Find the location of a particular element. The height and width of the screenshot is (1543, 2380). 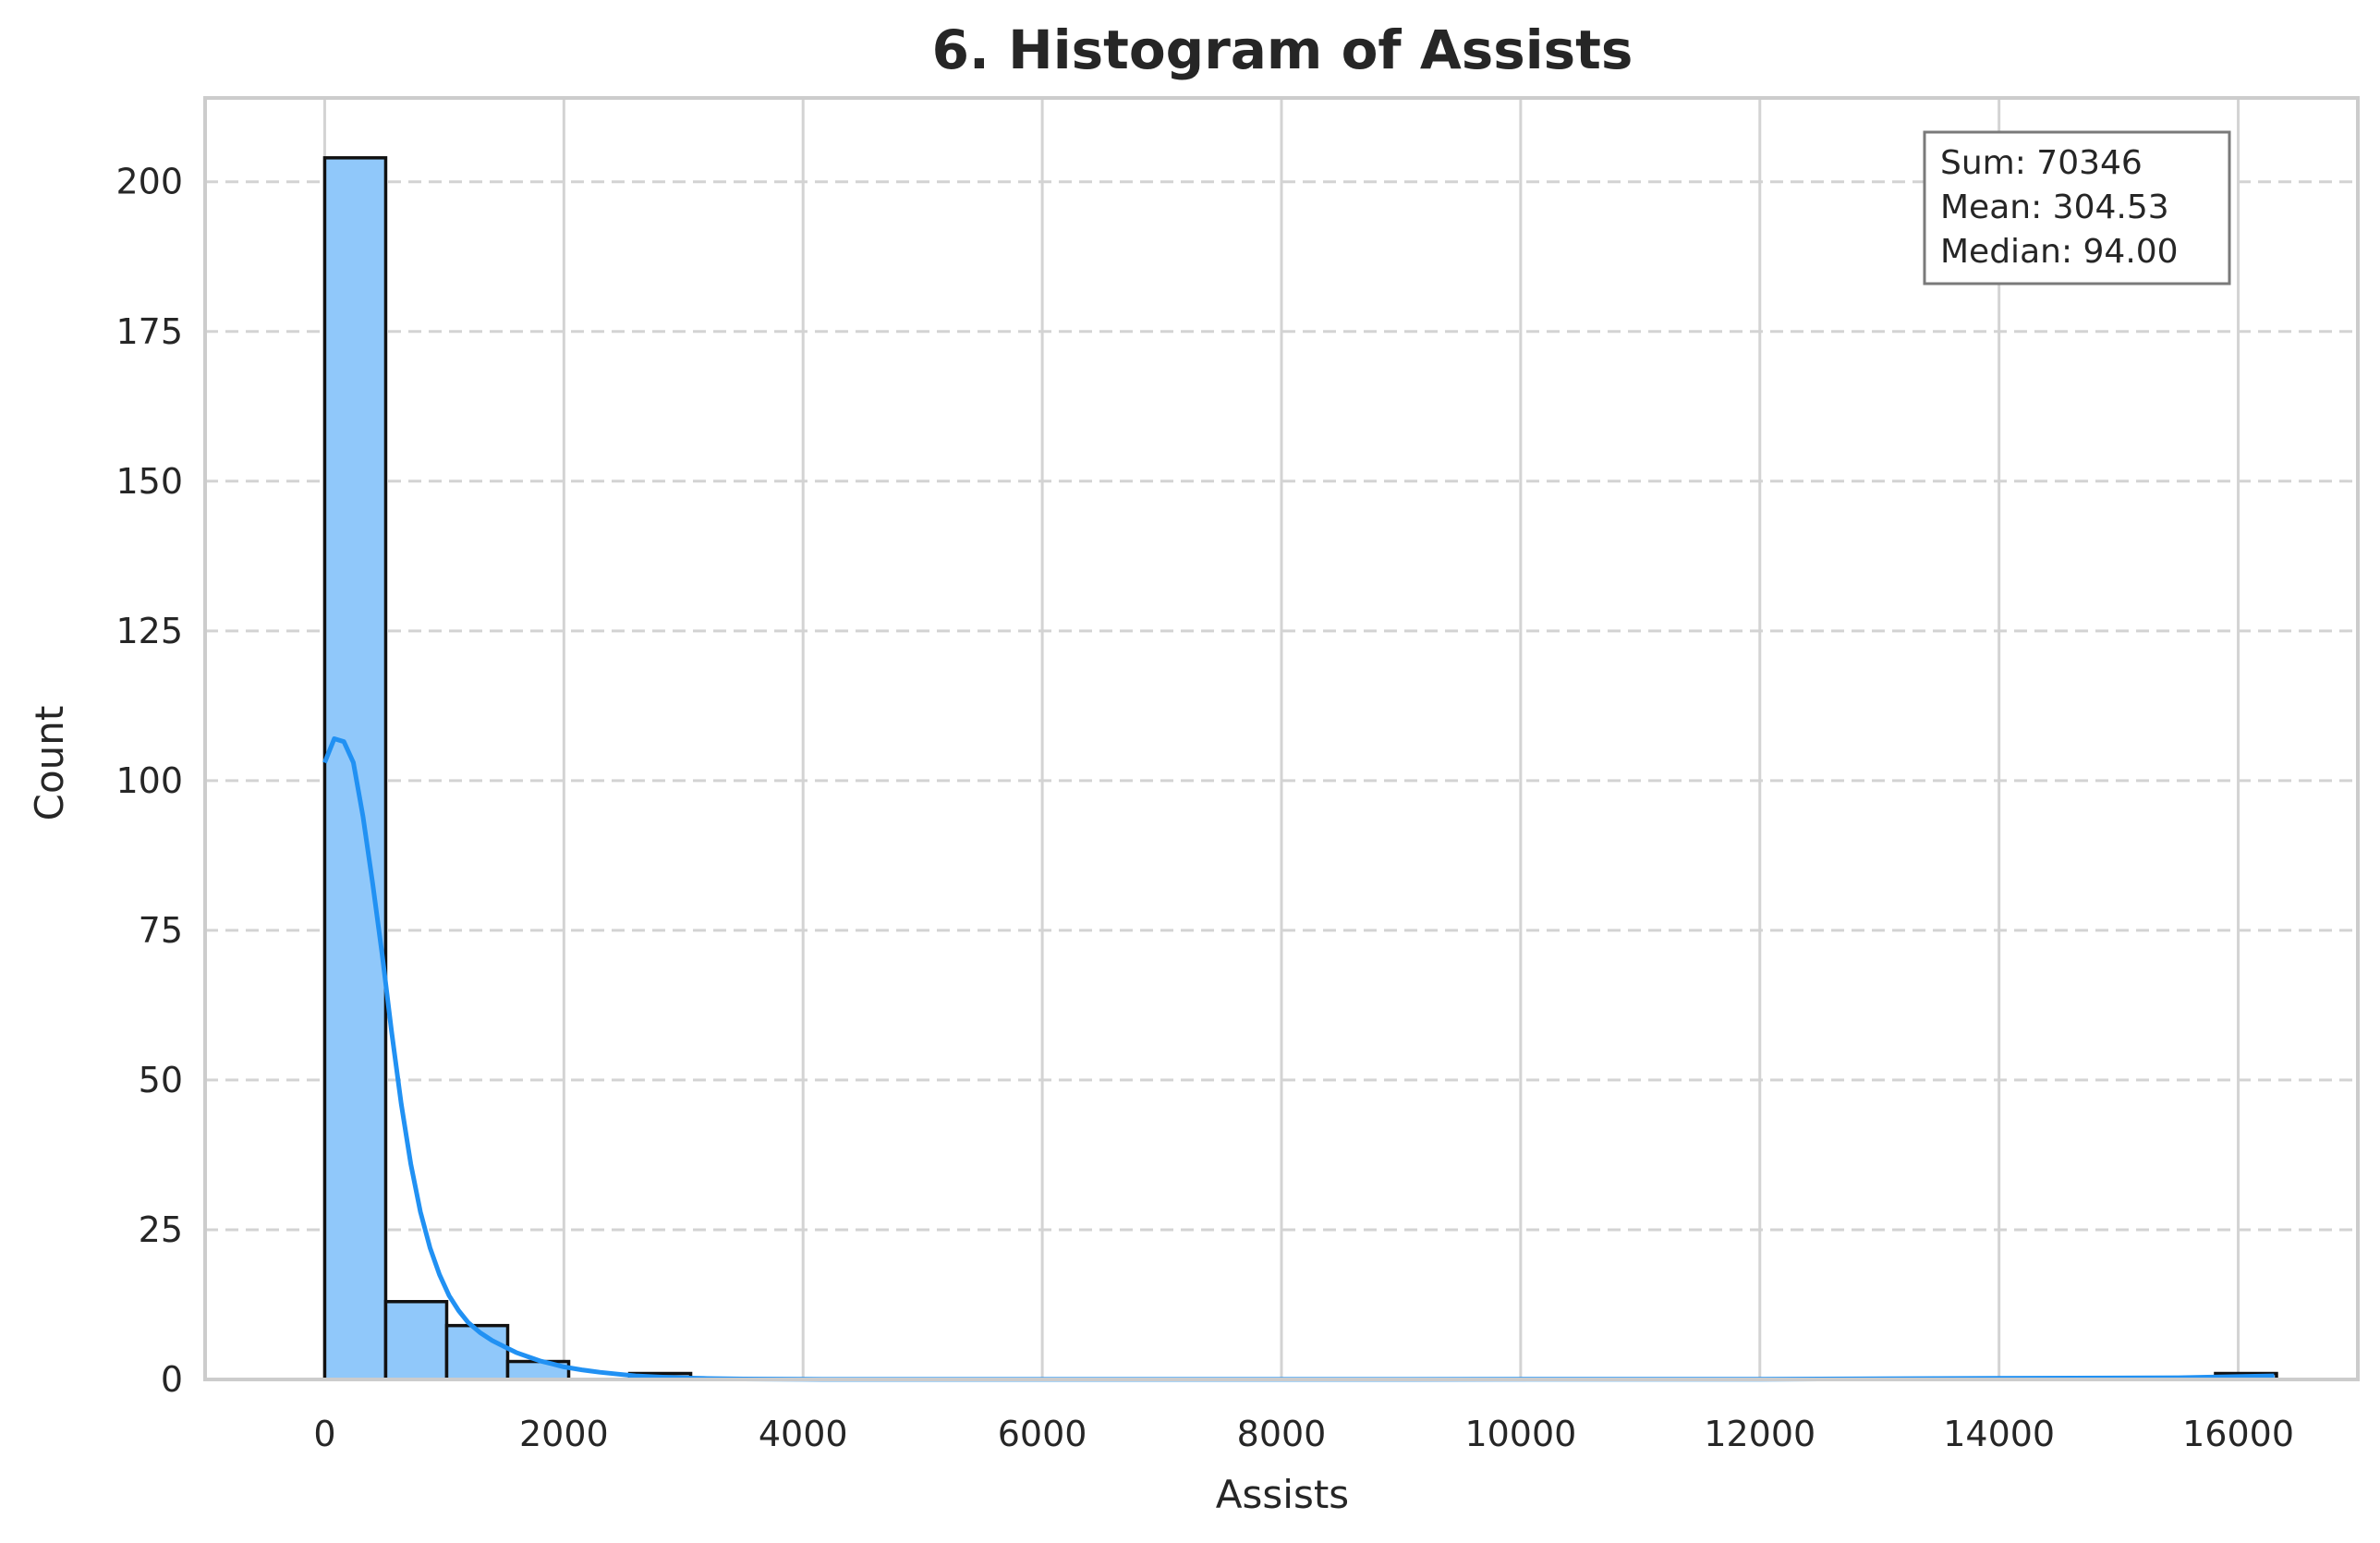

x-tick-label: 12000 is located at coordinates (1759, 1434).